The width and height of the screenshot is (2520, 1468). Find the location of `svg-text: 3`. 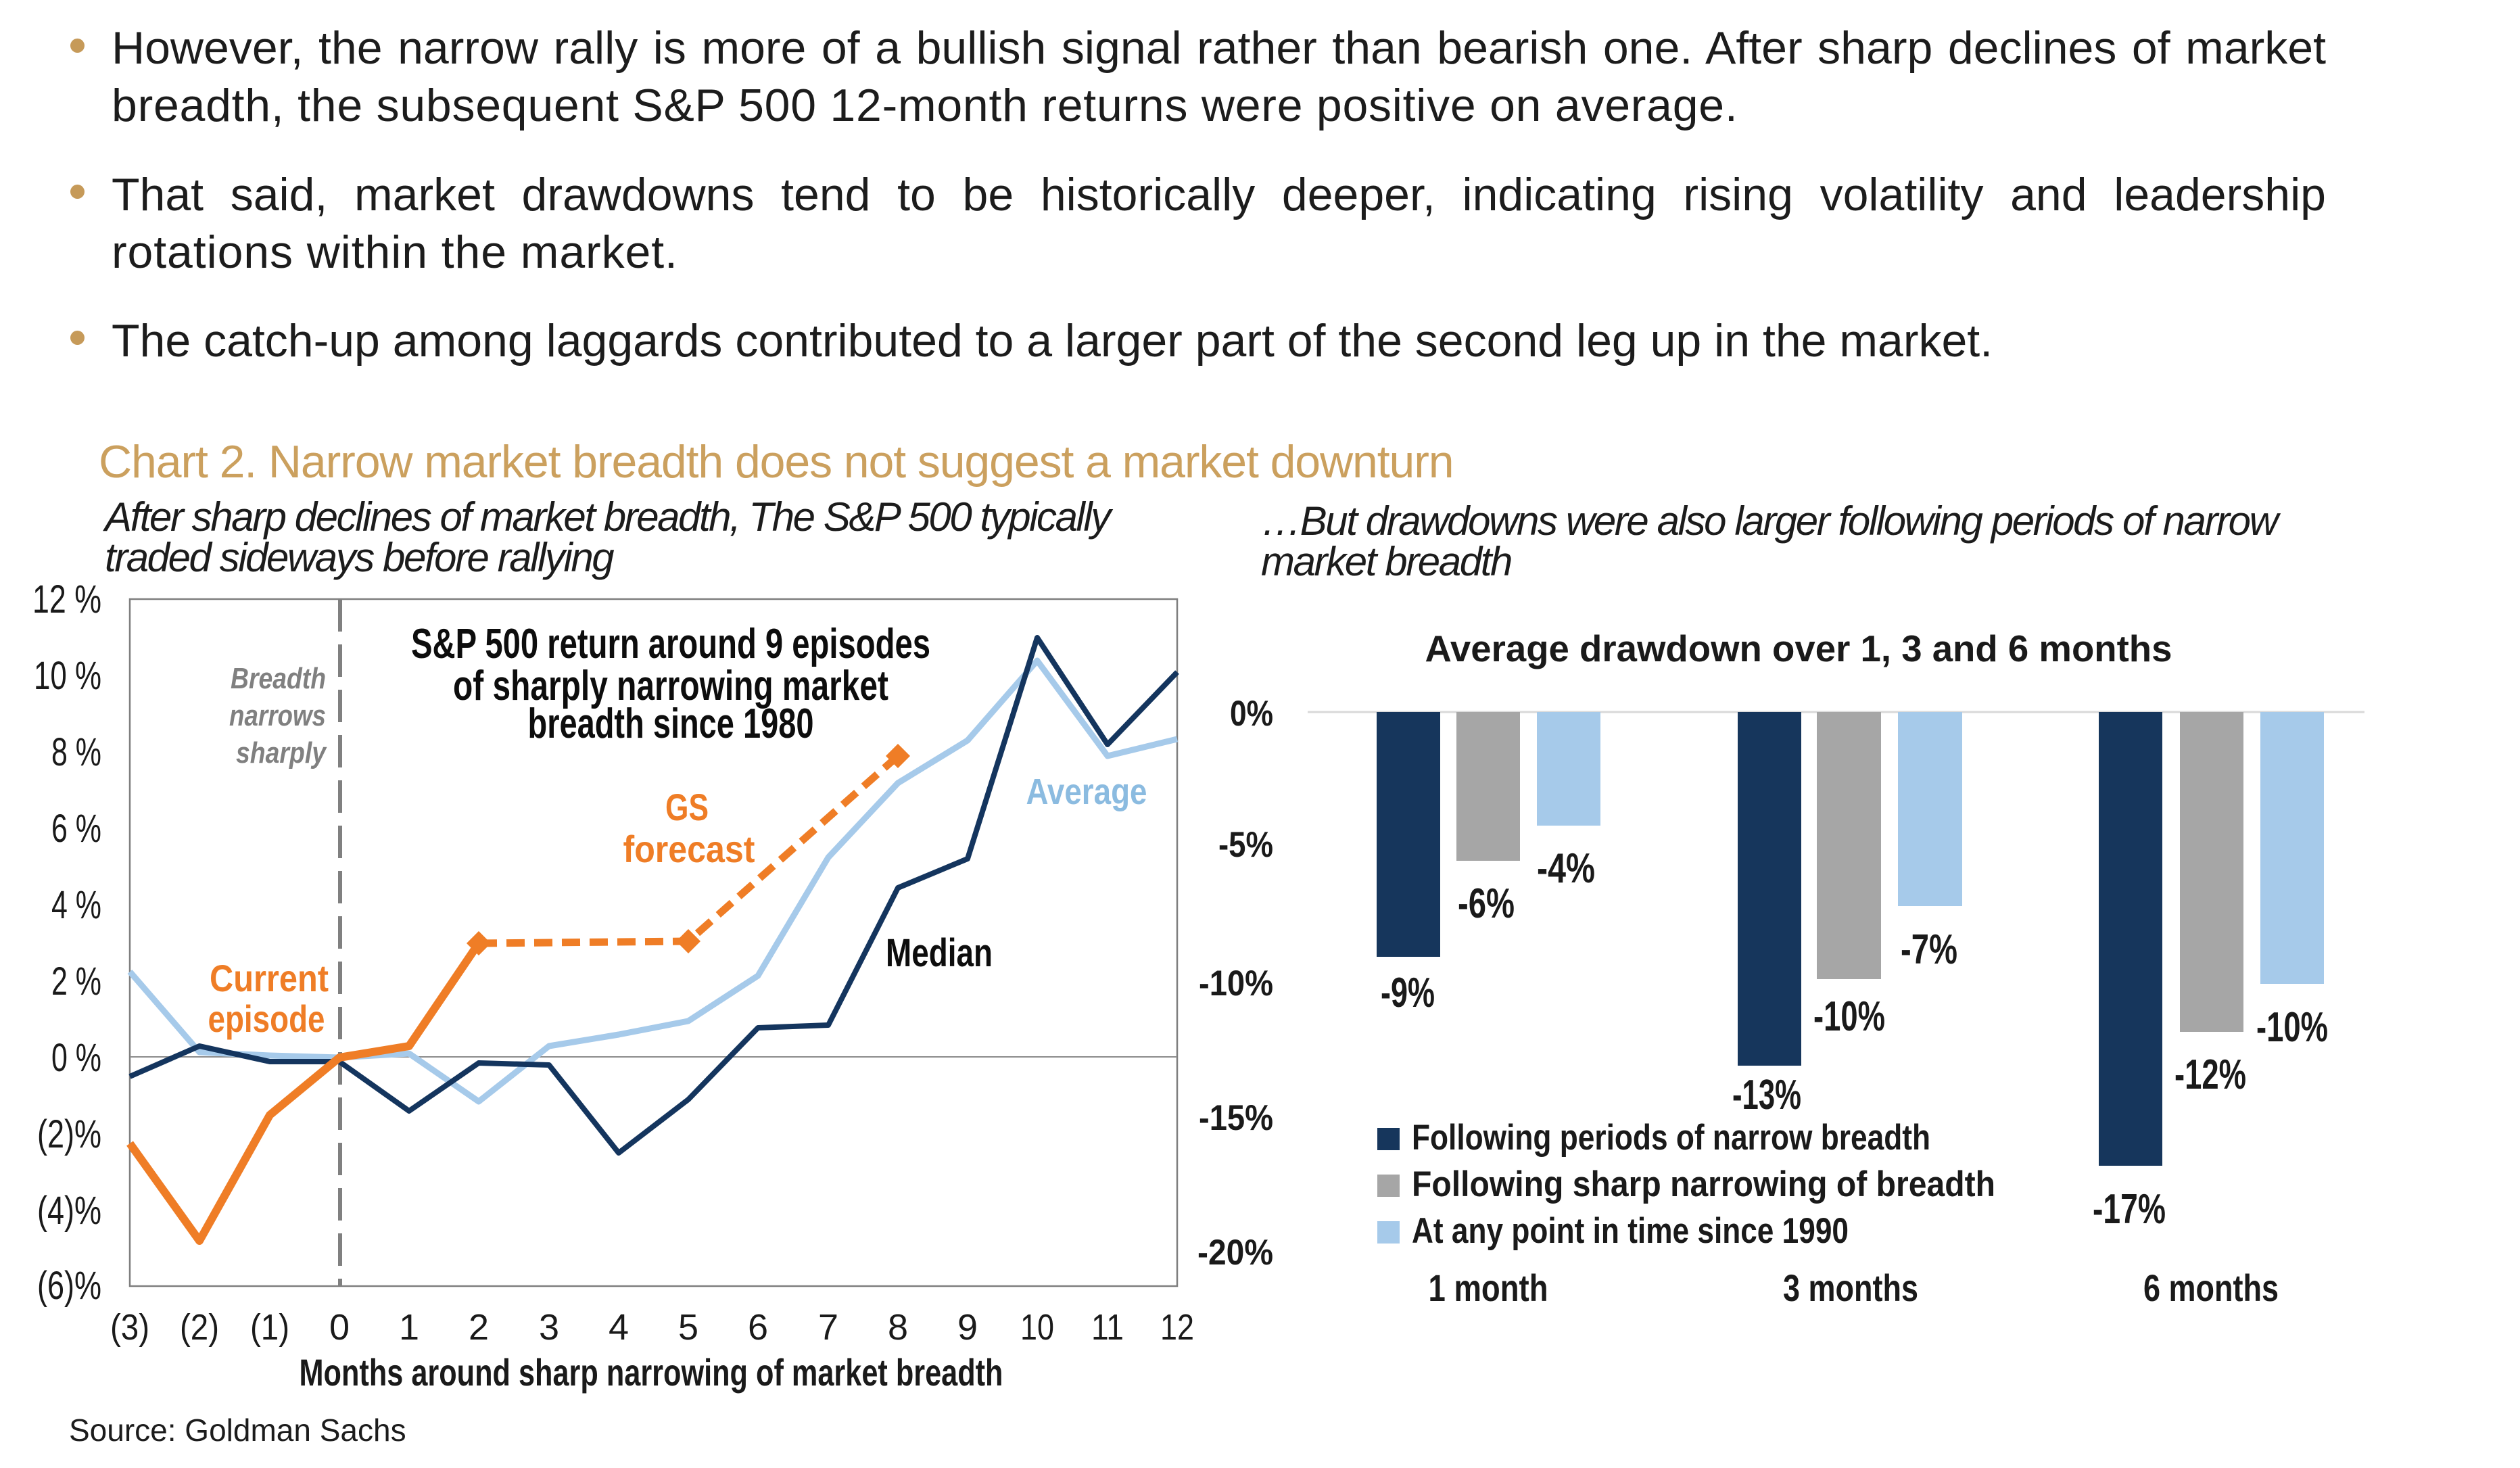

svg-text: 3 is located at coordinates (549, 1327).